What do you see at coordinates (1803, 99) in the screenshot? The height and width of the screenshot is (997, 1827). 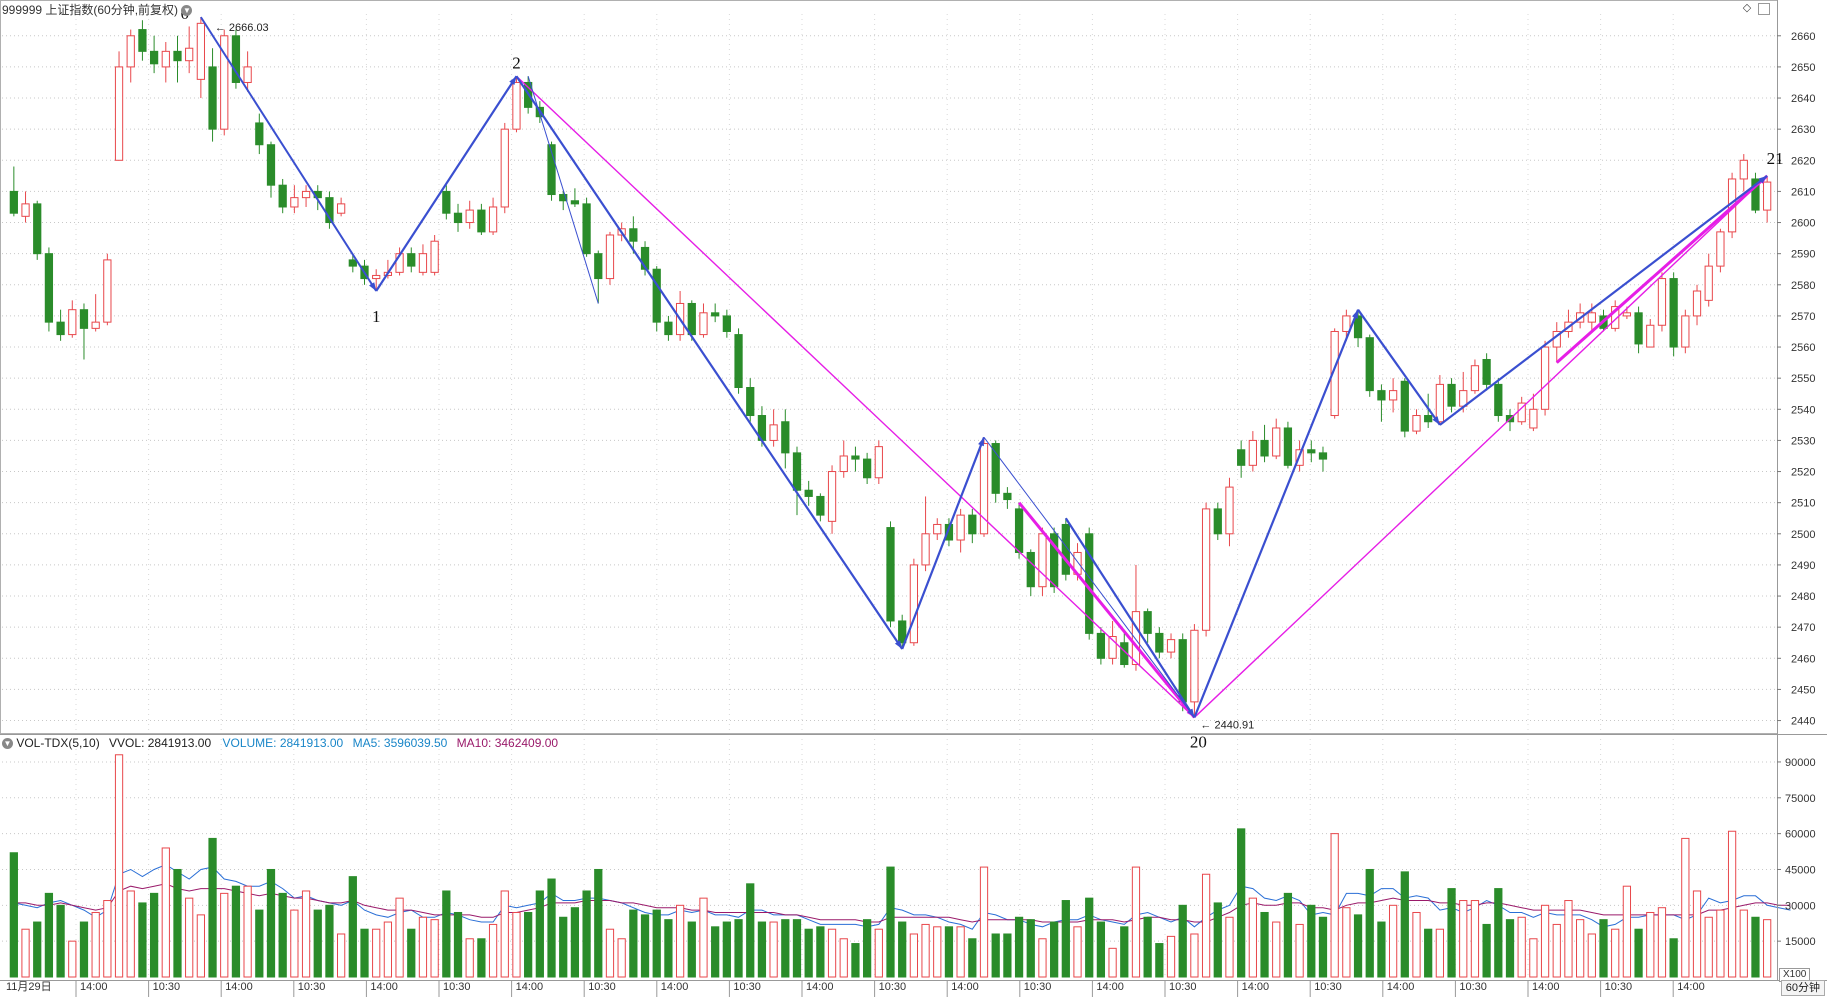 I see `price-tick-label: 2640` at bounding box center [1803, 99].